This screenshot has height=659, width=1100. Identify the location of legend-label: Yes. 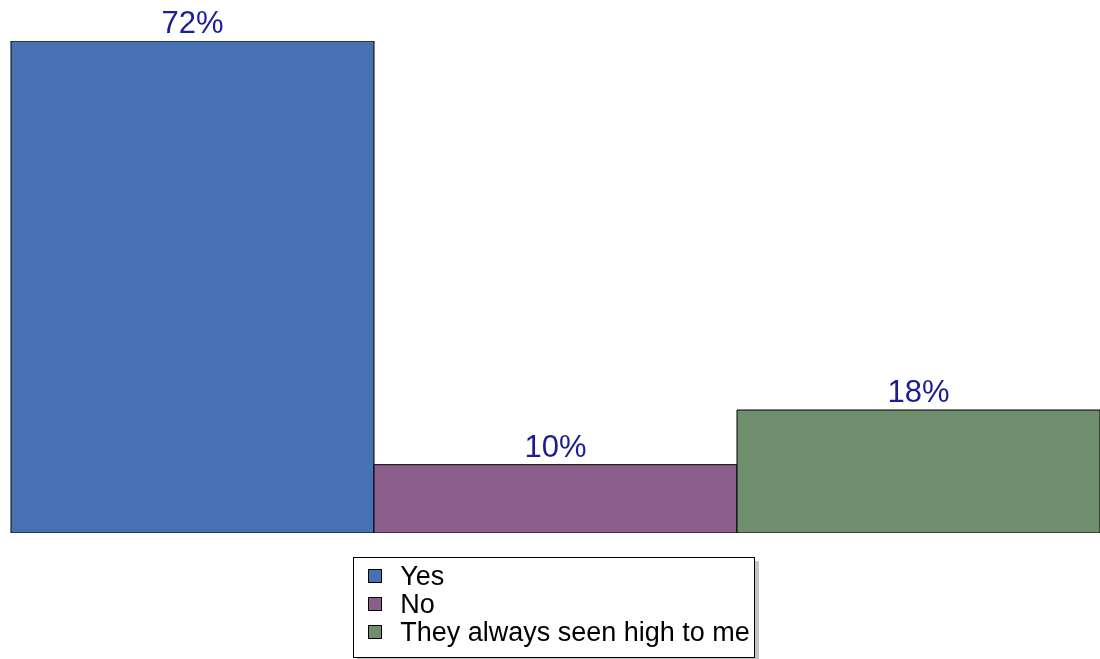
(422, 576).